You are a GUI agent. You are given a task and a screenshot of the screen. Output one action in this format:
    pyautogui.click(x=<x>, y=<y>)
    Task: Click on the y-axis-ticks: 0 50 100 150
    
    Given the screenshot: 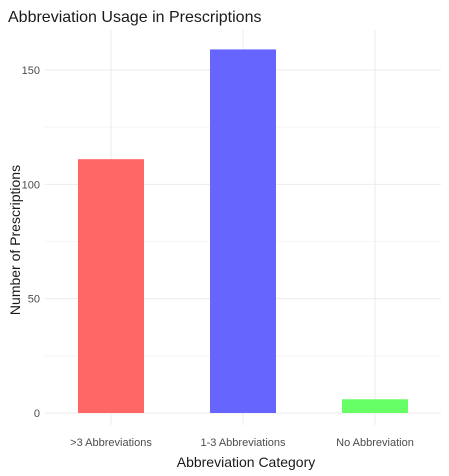 What is the action you would take?
    pyautogui.click(x=31, y=242)
    